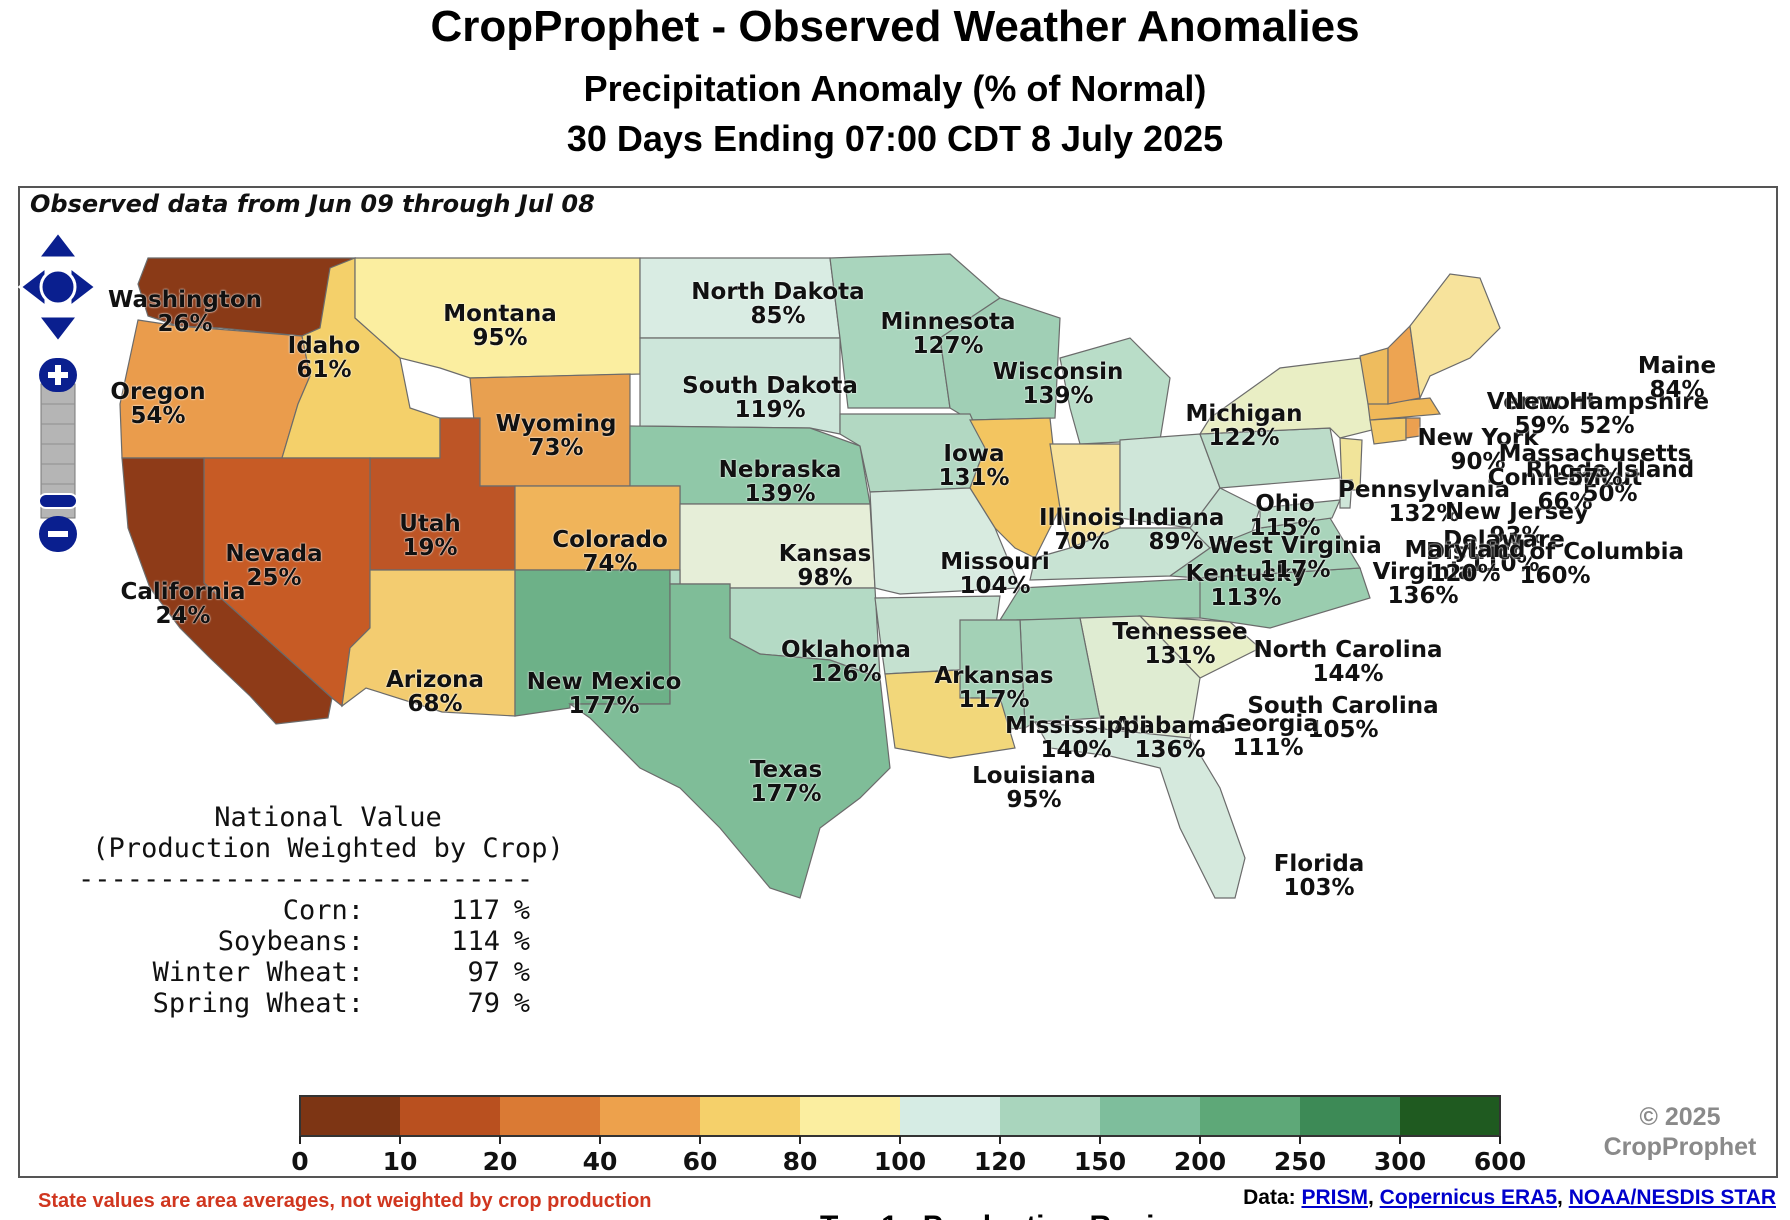 The height and width of the screenshot is (1220, 1790). Describe the element at coordinates (274, 554) in the screenshot. I see `state-name: Nevada` at that location.